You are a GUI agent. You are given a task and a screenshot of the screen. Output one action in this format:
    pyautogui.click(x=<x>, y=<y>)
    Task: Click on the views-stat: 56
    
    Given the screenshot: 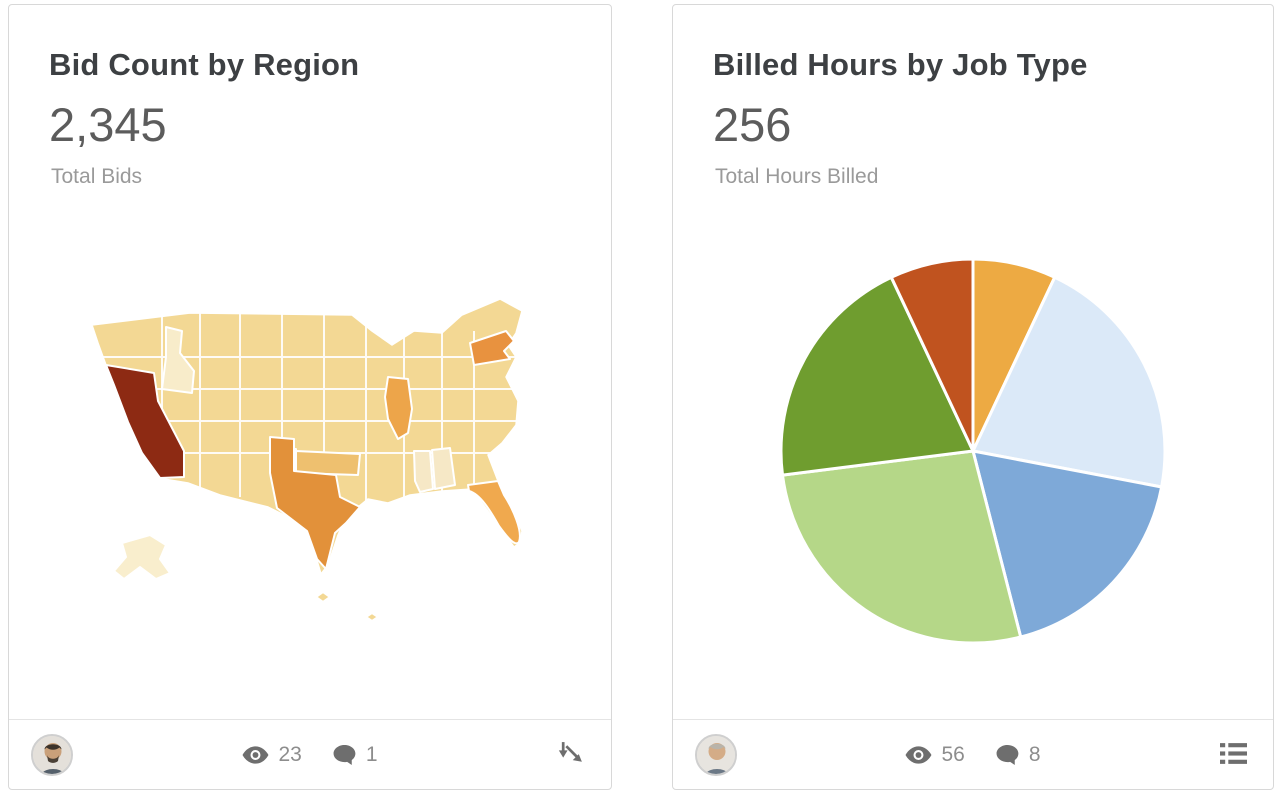 What is the action you would take?
    pyautogui.click(x=935, y=754)
    